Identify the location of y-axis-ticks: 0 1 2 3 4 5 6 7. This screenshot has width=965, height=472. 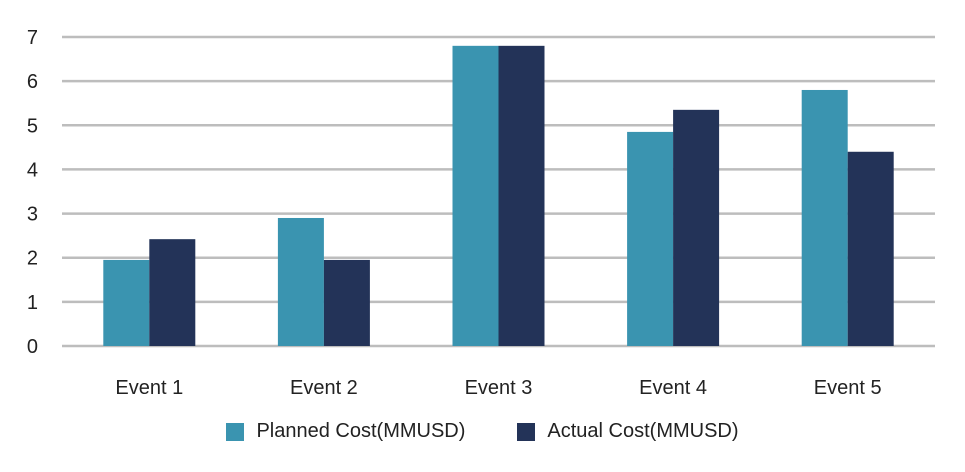
(32, 192).